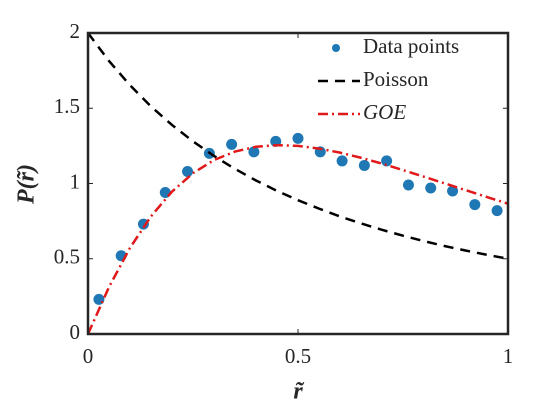 Image resolution: width=560 pixels, height=420 pixels. Describe the element at coordinates (508, 356) in the screenshot. I see `x-tick-label: 1` at that location.